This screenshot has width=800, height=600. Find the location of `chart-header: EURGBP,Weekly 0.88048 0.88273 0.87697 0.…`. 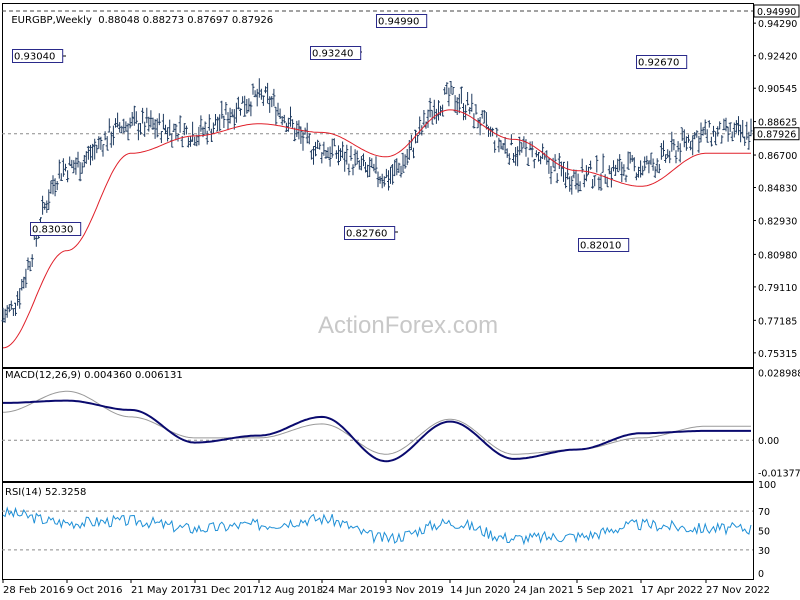

chart-header: EURGBP,Weekly 0.88048 0.88273 0.87697 0.… is located at coordinates (139, 15).